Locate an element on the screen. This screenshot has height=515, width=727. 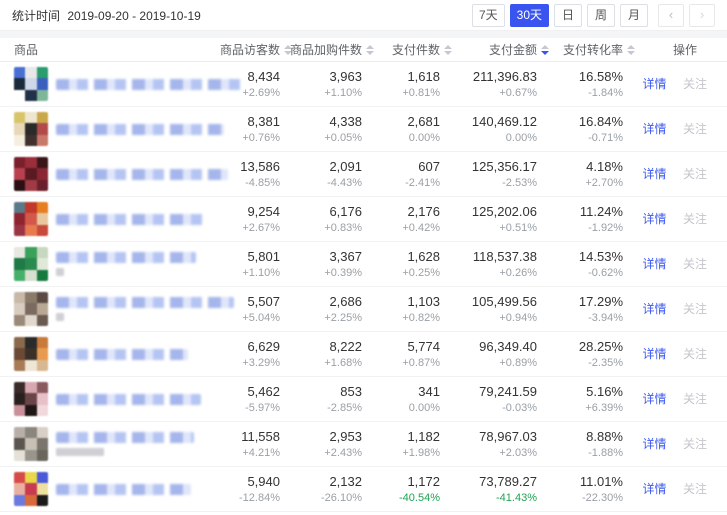
range-button-月: 月 is located at coordinates (634, 15).